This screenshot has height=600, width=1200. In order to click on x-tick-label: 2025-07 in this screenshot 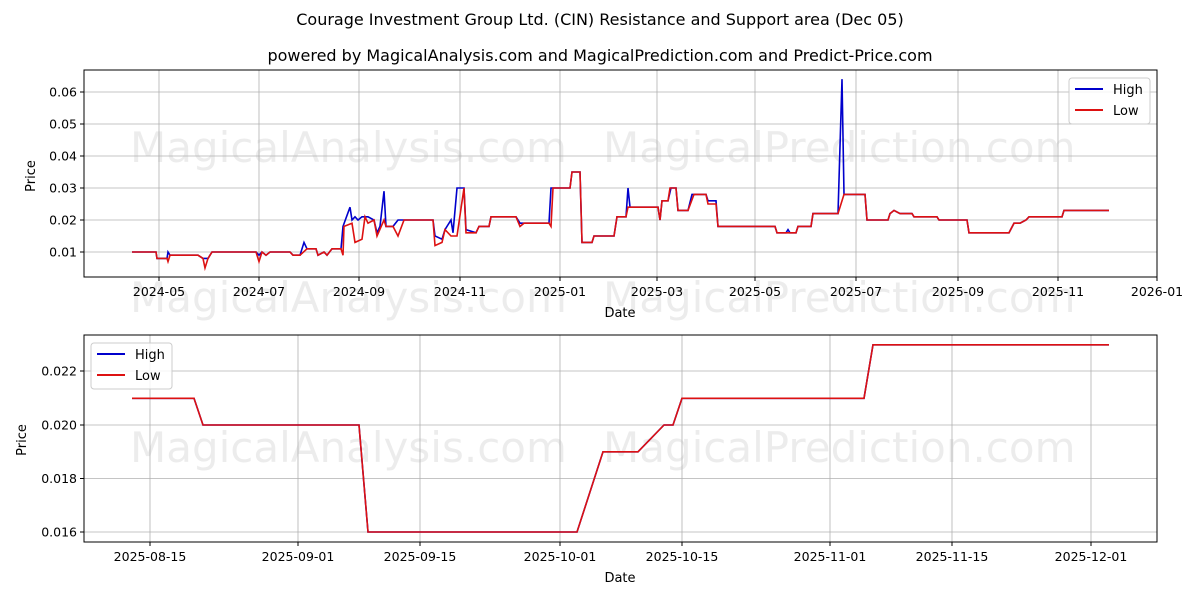, I will do `click(856, 291)`.